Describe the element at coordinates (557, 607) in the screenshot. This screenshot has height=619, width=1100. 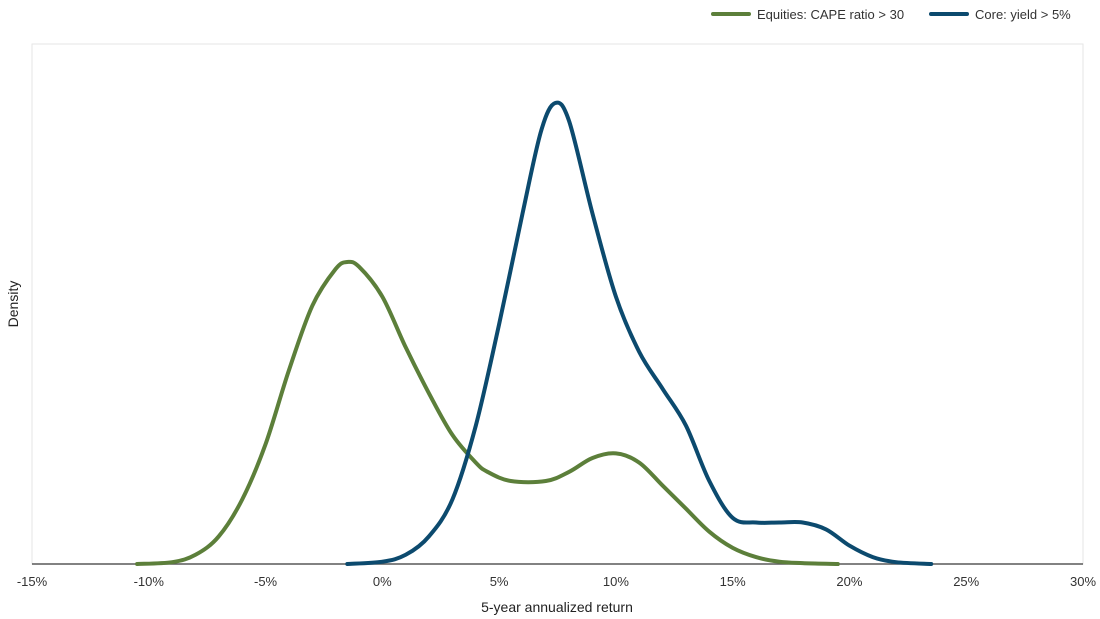
I see `x-axis-title: 5-year annualized return` at that location.